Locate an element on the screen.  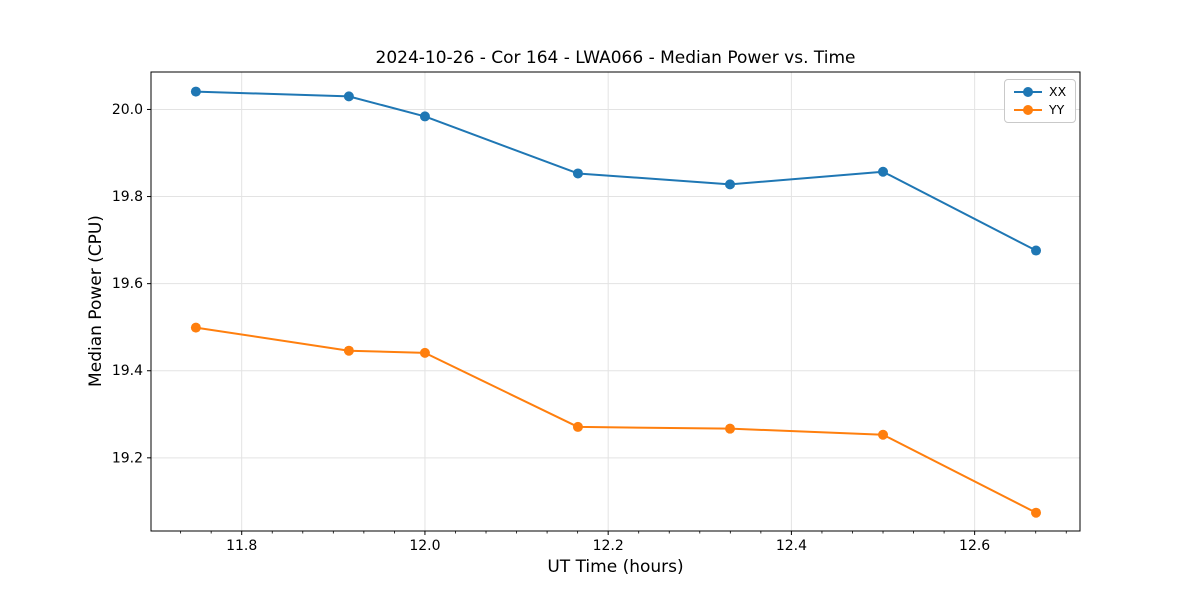
legend-marker-xx-icon is located at coordinates (1028, 92).